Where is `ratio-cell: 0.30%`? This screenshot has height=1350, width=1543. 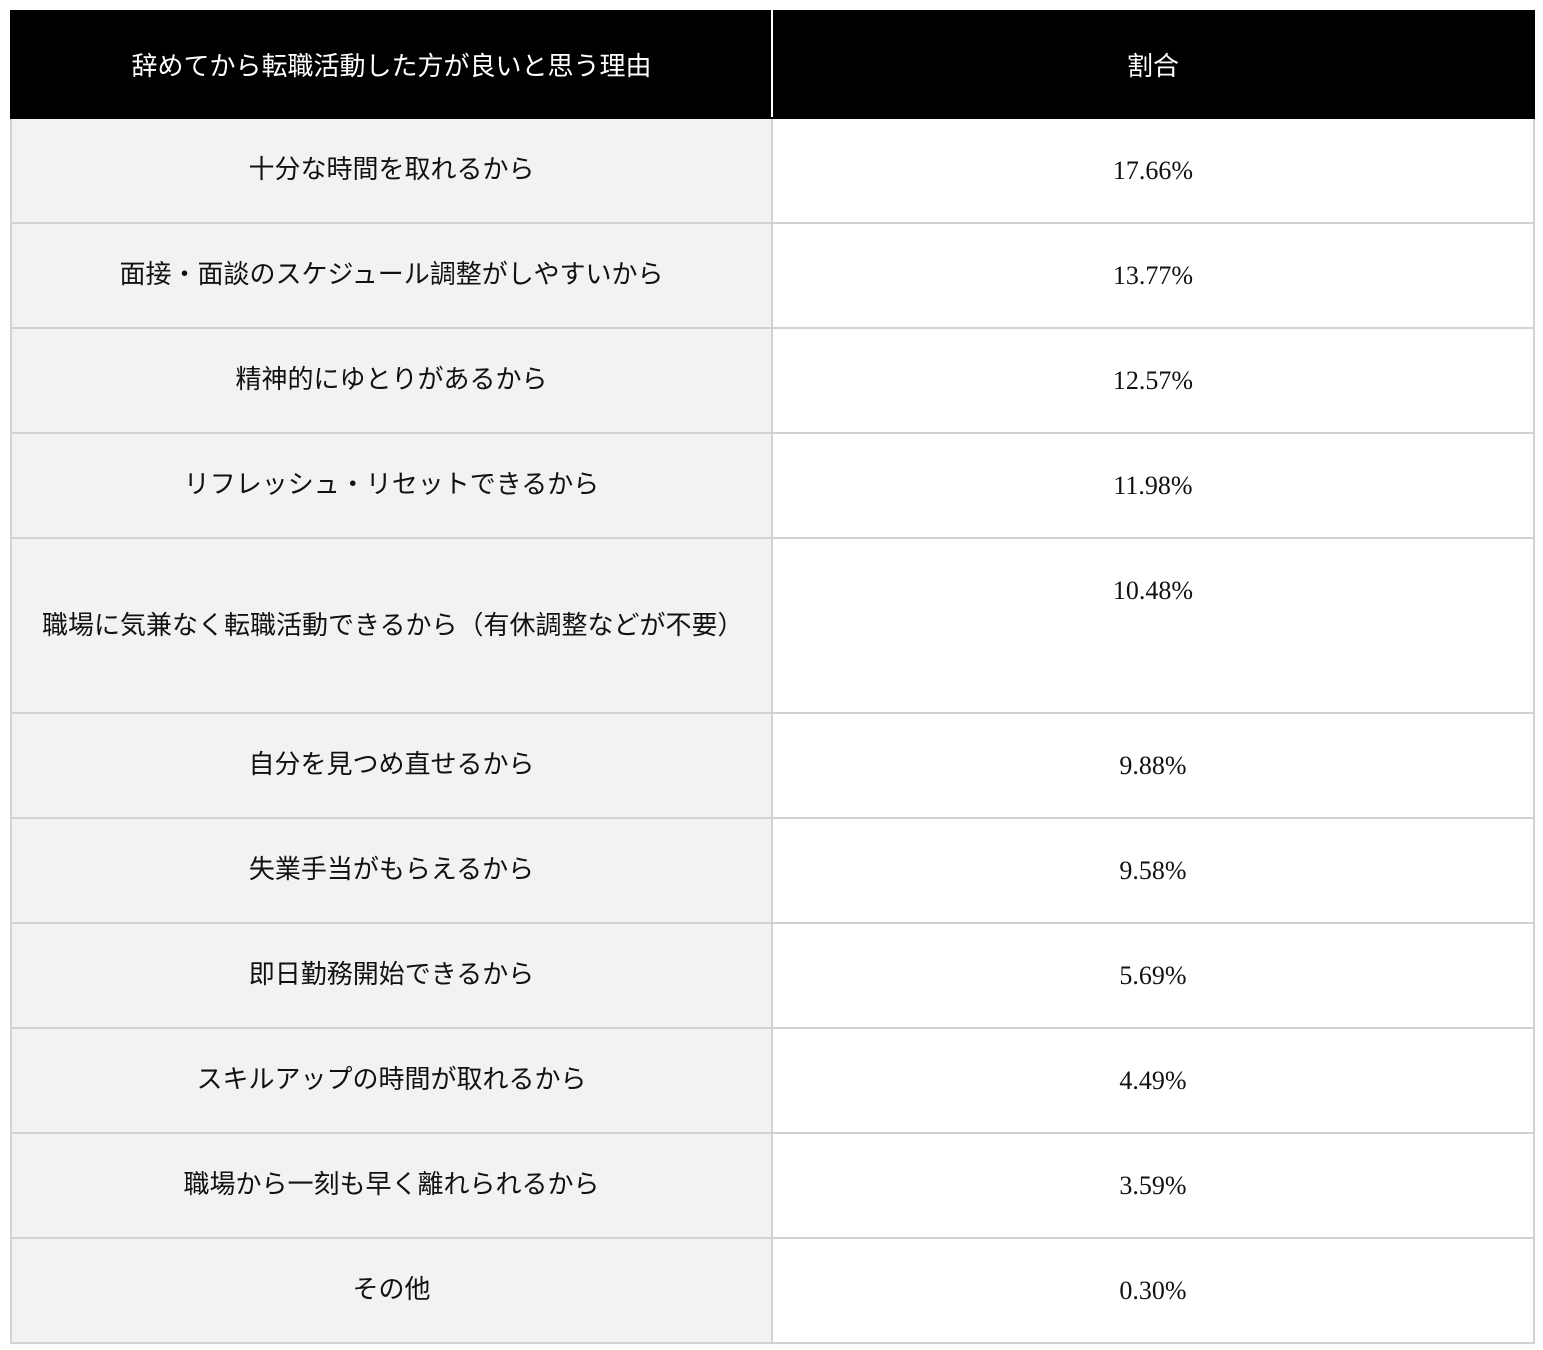 ratio-cell: 0.30% is located at coordinates (1153, 1290).